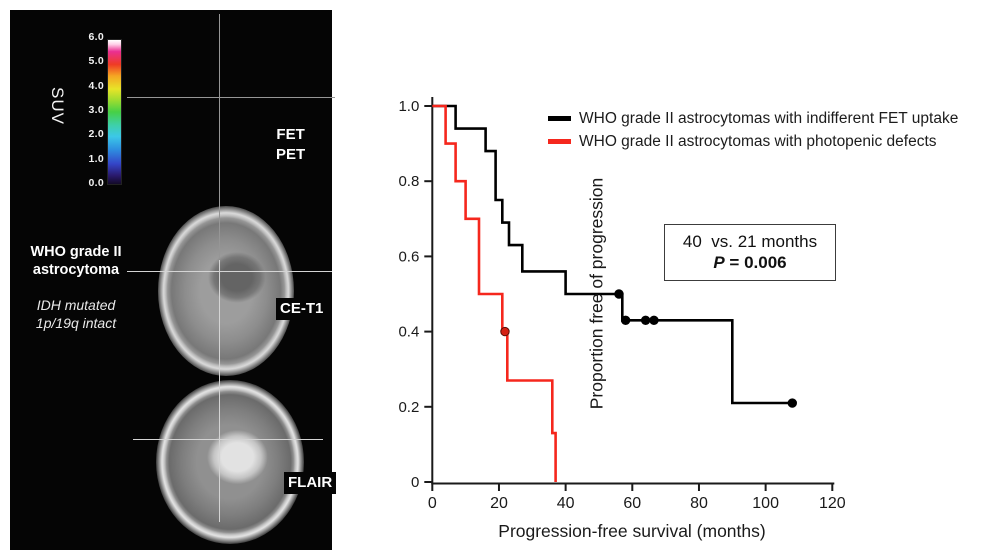 The image size is (995, 560). I want to click on fet-pet-image, so click(226, 114).